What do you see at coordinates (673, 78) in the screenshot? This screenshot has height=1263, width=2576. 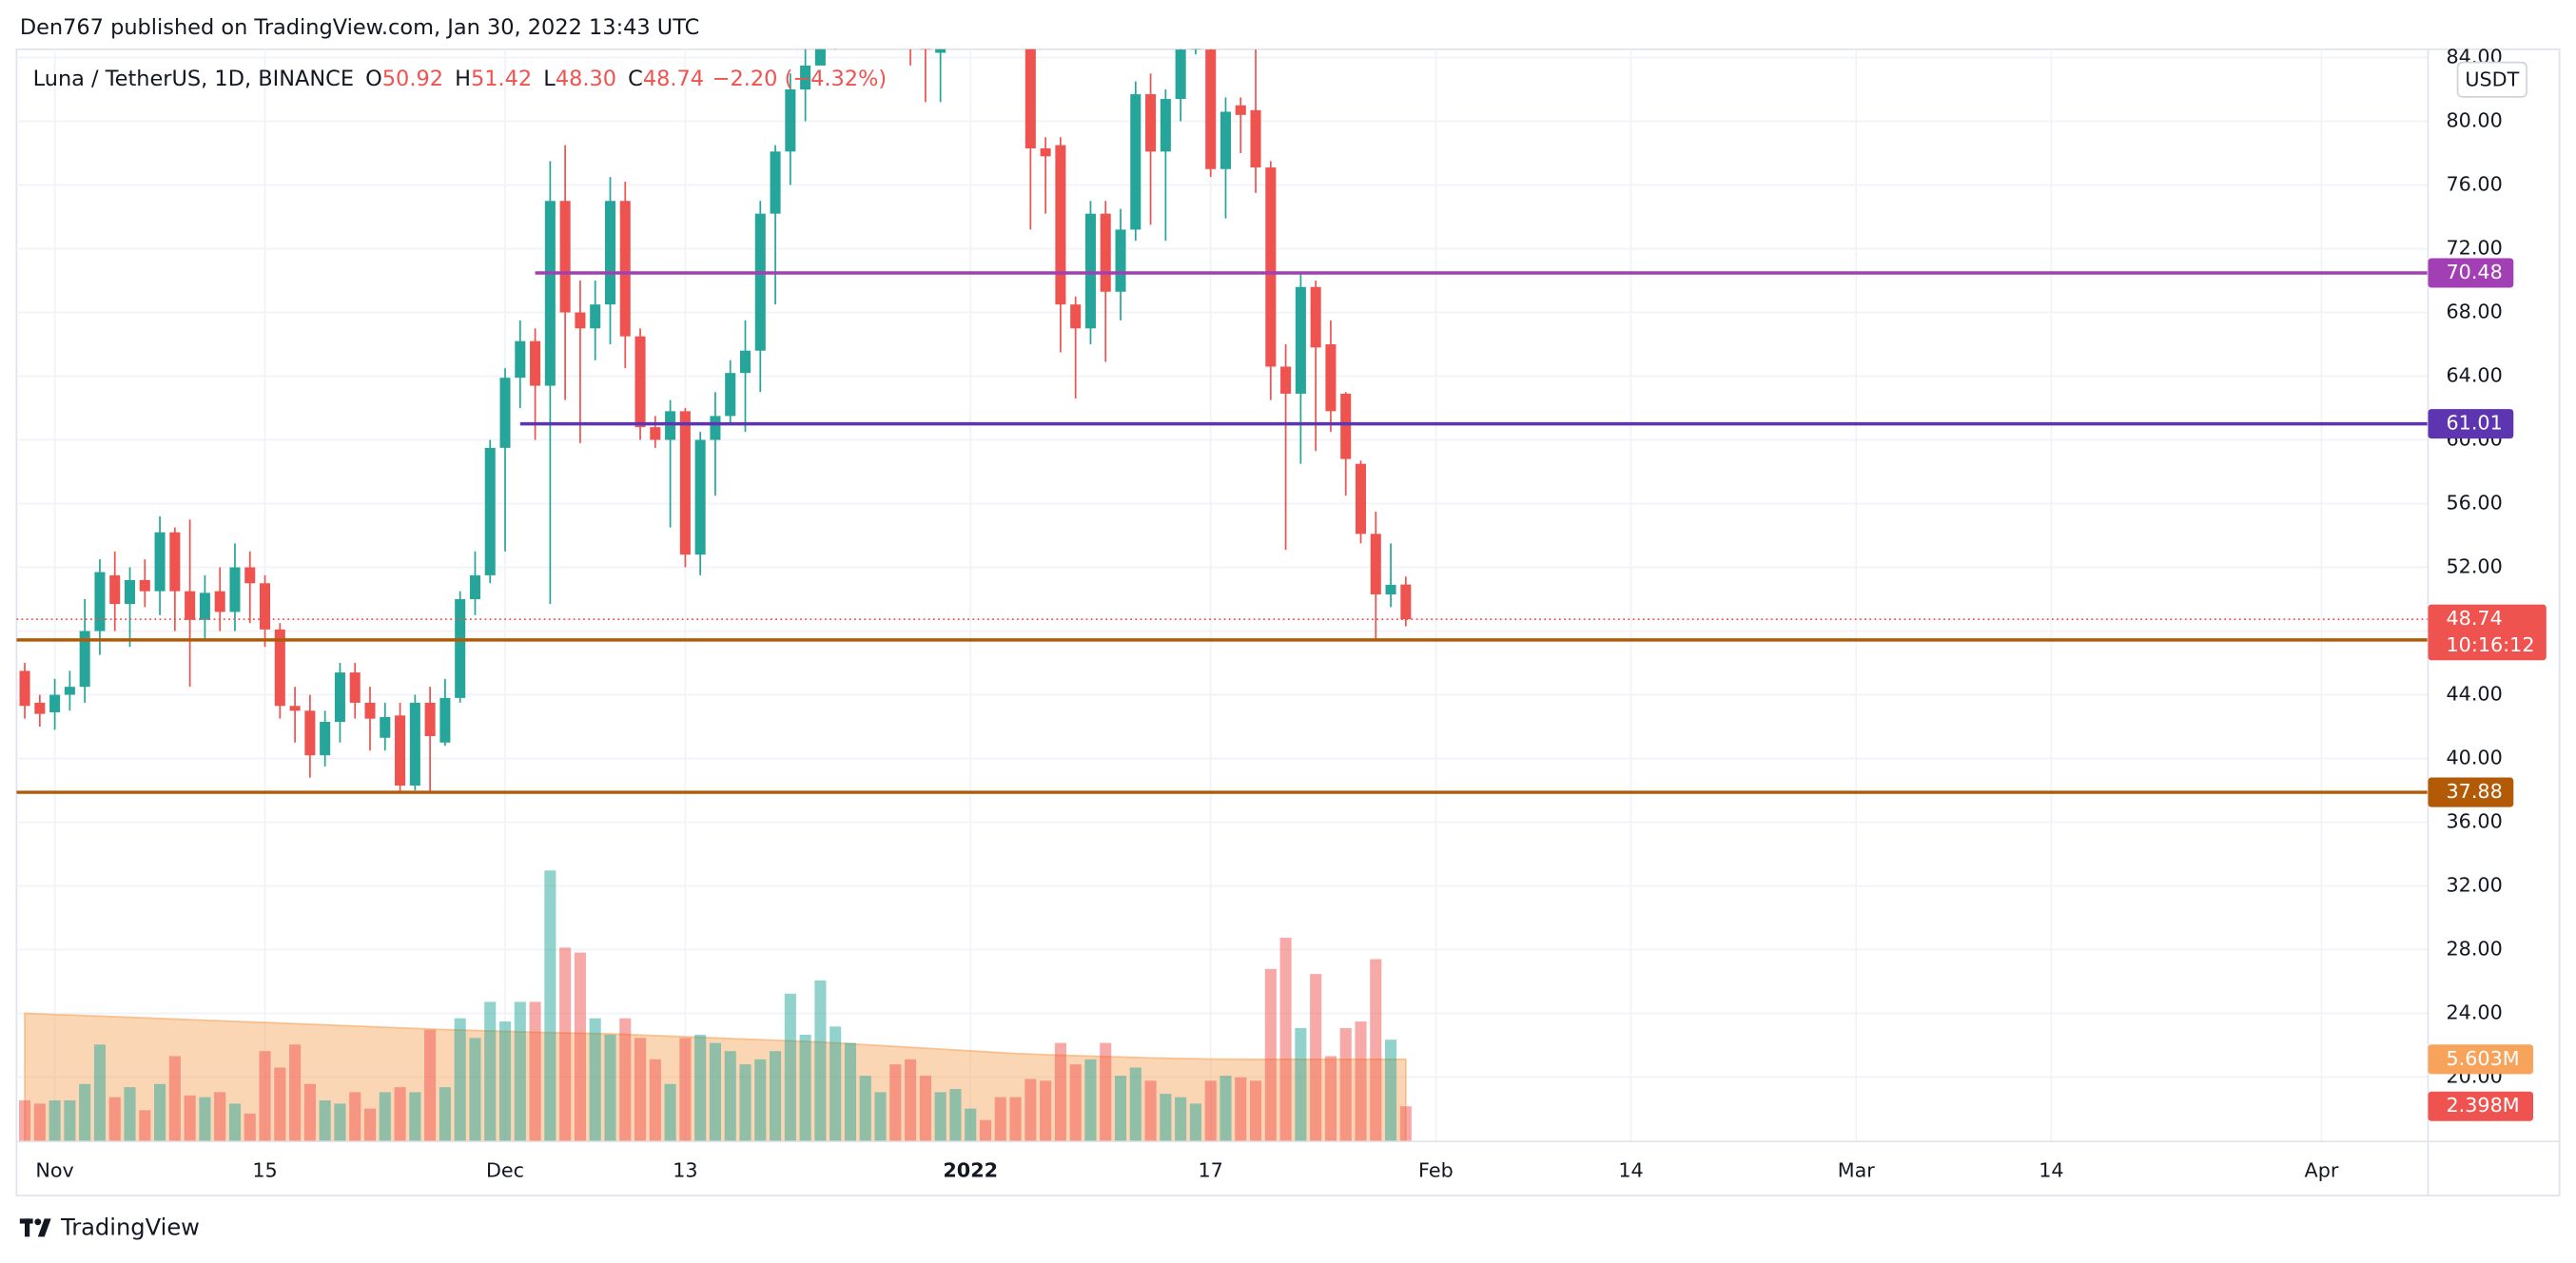 I see `close-value: 48.74` at bounding box center [673, 78].